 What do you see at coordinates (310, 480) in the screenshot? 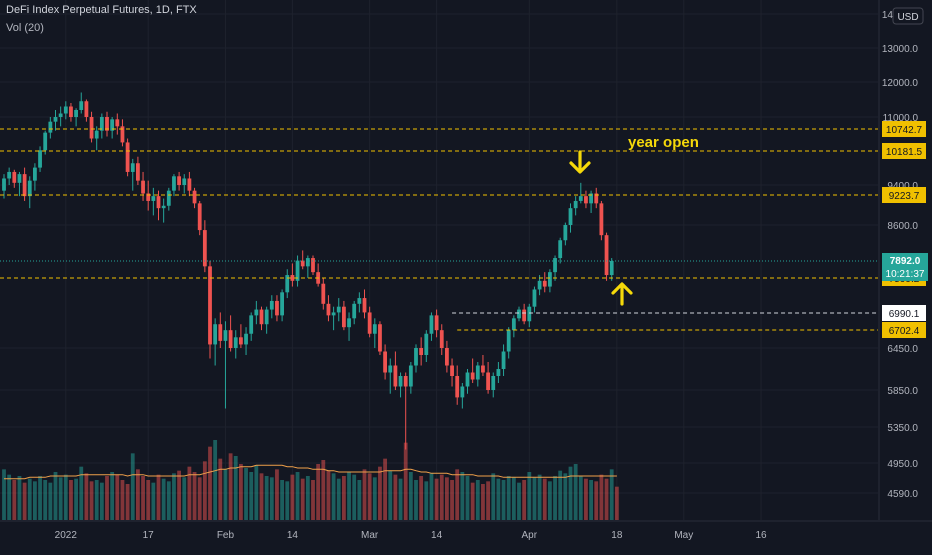
I see `volume-bars` at bounding box center [310, 480].